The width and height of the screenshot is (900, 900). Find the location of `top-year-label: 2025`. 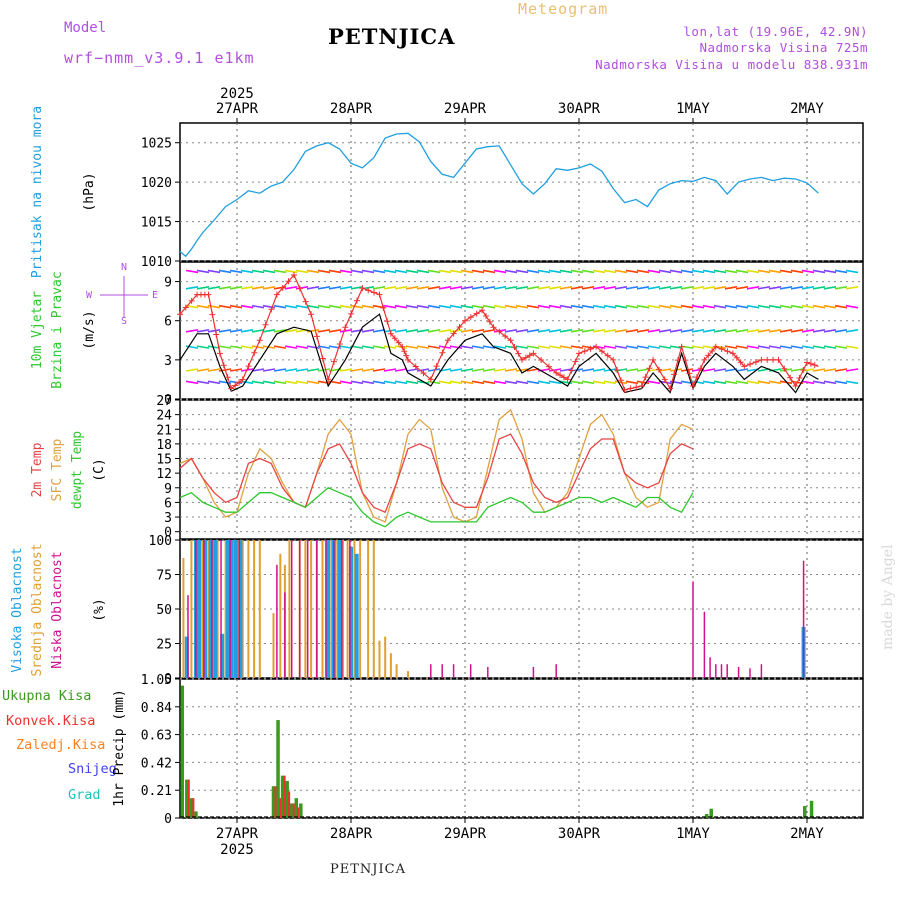

top-year-label: 2025 is located at coordinates (237, 94).